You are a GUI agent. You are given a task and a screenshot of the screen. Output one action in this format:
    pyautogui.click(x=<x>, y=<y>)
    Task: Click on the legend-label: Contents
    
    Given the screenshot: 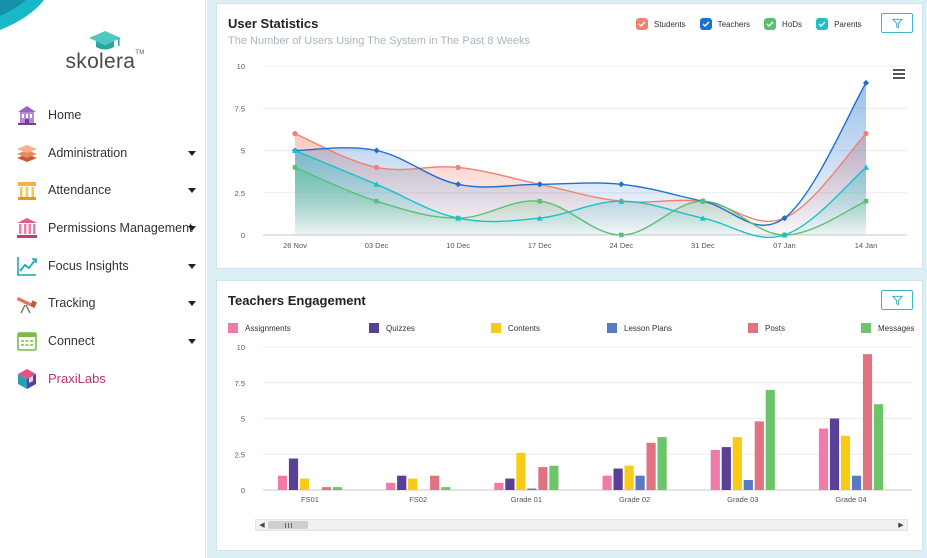 What is the action you would take?
    pyautogui.click(x=524, y=328)
    